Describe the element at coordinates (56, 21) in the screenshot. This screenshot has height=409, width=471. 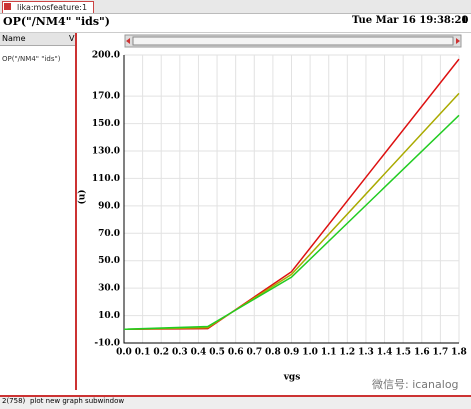
I see `window-title: OP("/NM4" "ids")` at that location.